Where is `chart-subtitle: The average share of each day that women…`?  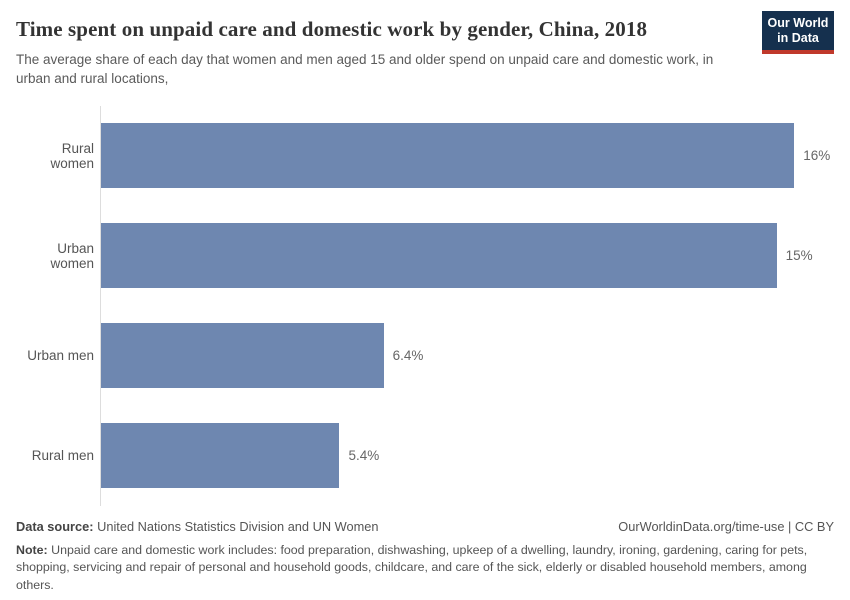 chart-subtitle: The average share of each day that women… is located at coordinates (365, 69).